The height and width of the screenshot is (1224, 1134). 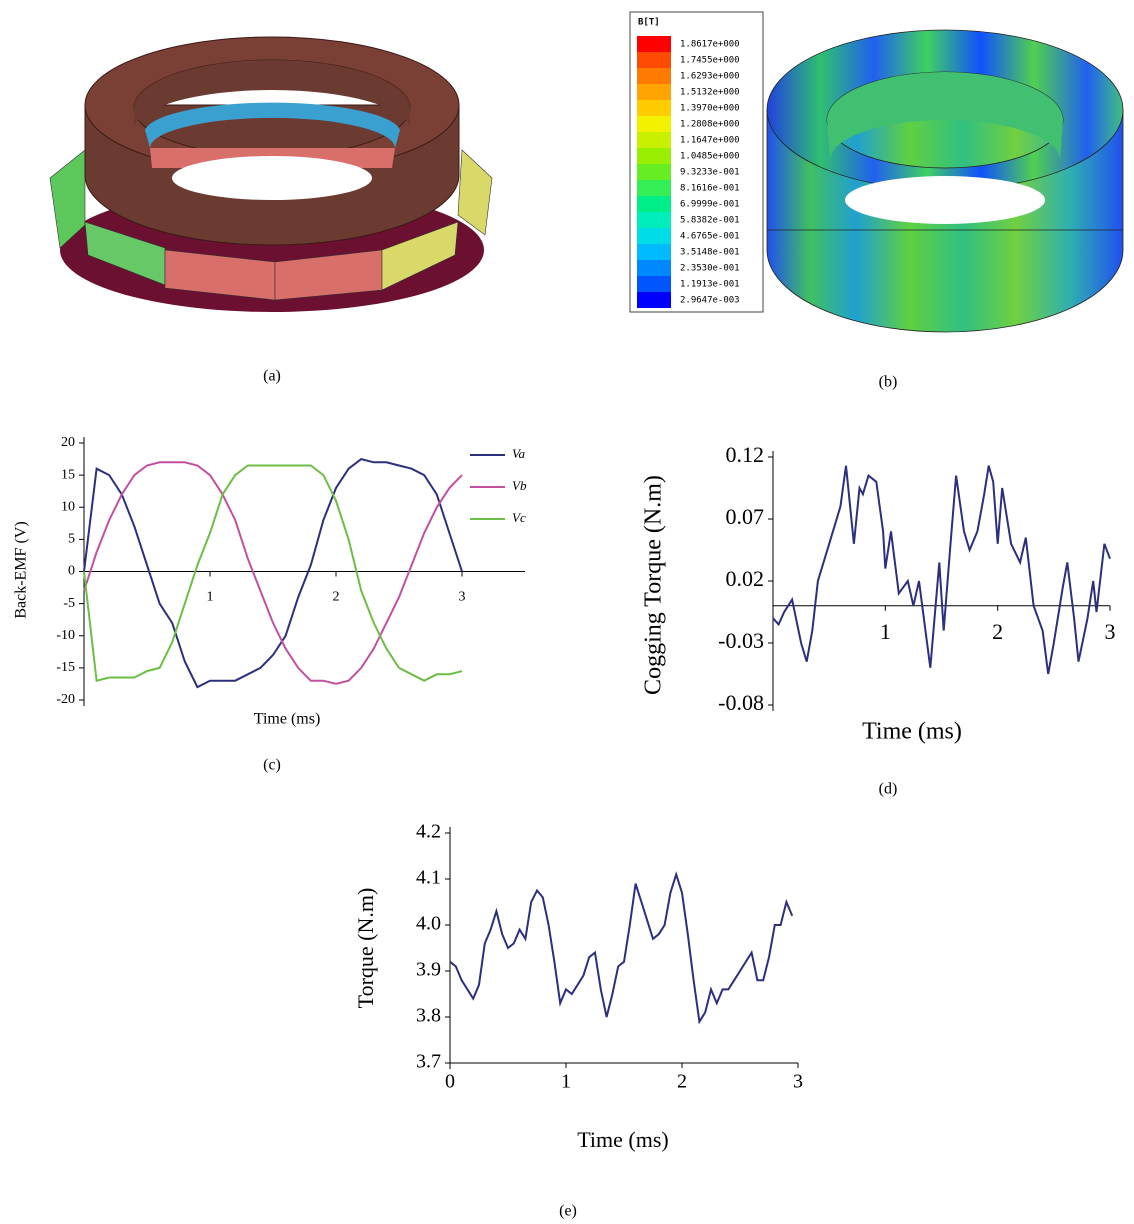 I want to click on y-tick-label: 3.7, so click(x=428, y=1062).